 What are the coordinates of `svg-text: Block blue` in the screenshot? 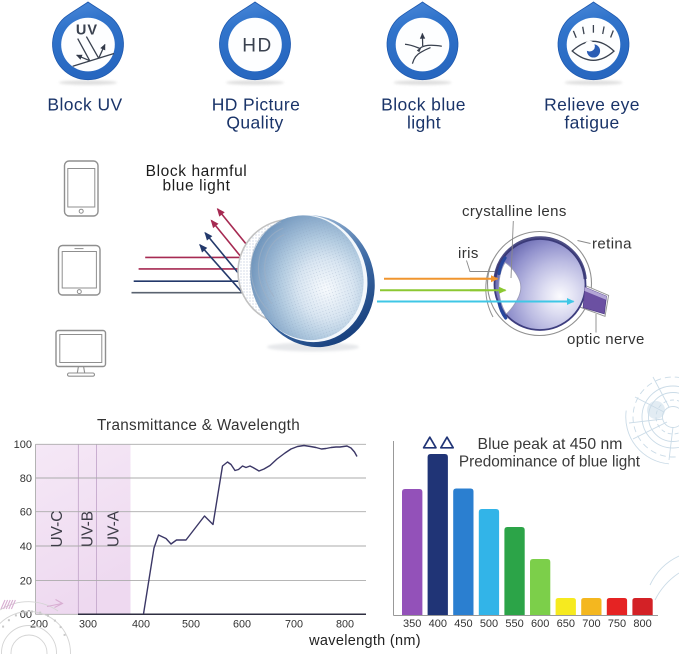 It's located at (423, 105).